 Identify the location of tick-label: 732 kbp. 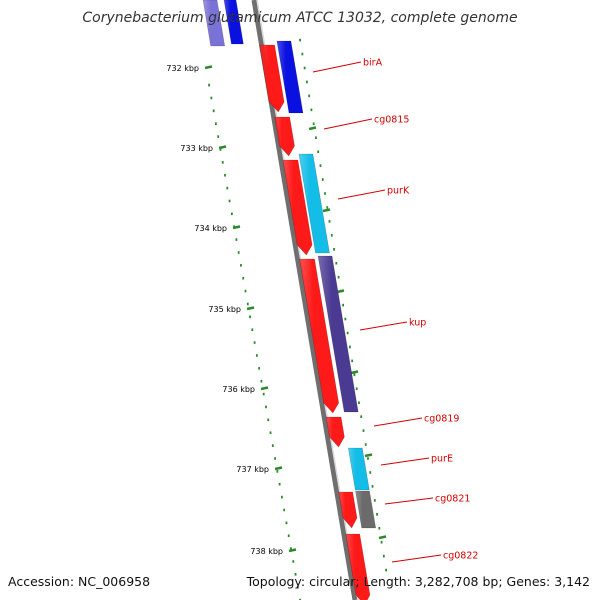
(182, 68).